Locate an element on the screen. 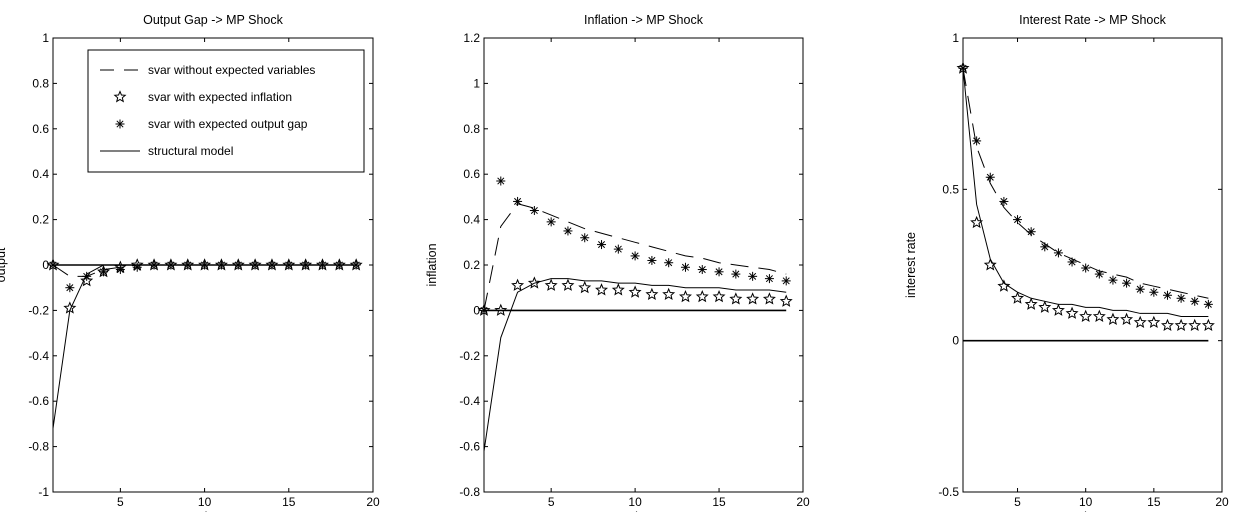 The width and height of the screenshot is (1237, 512). series-solid is located at coordinates (204, 346).